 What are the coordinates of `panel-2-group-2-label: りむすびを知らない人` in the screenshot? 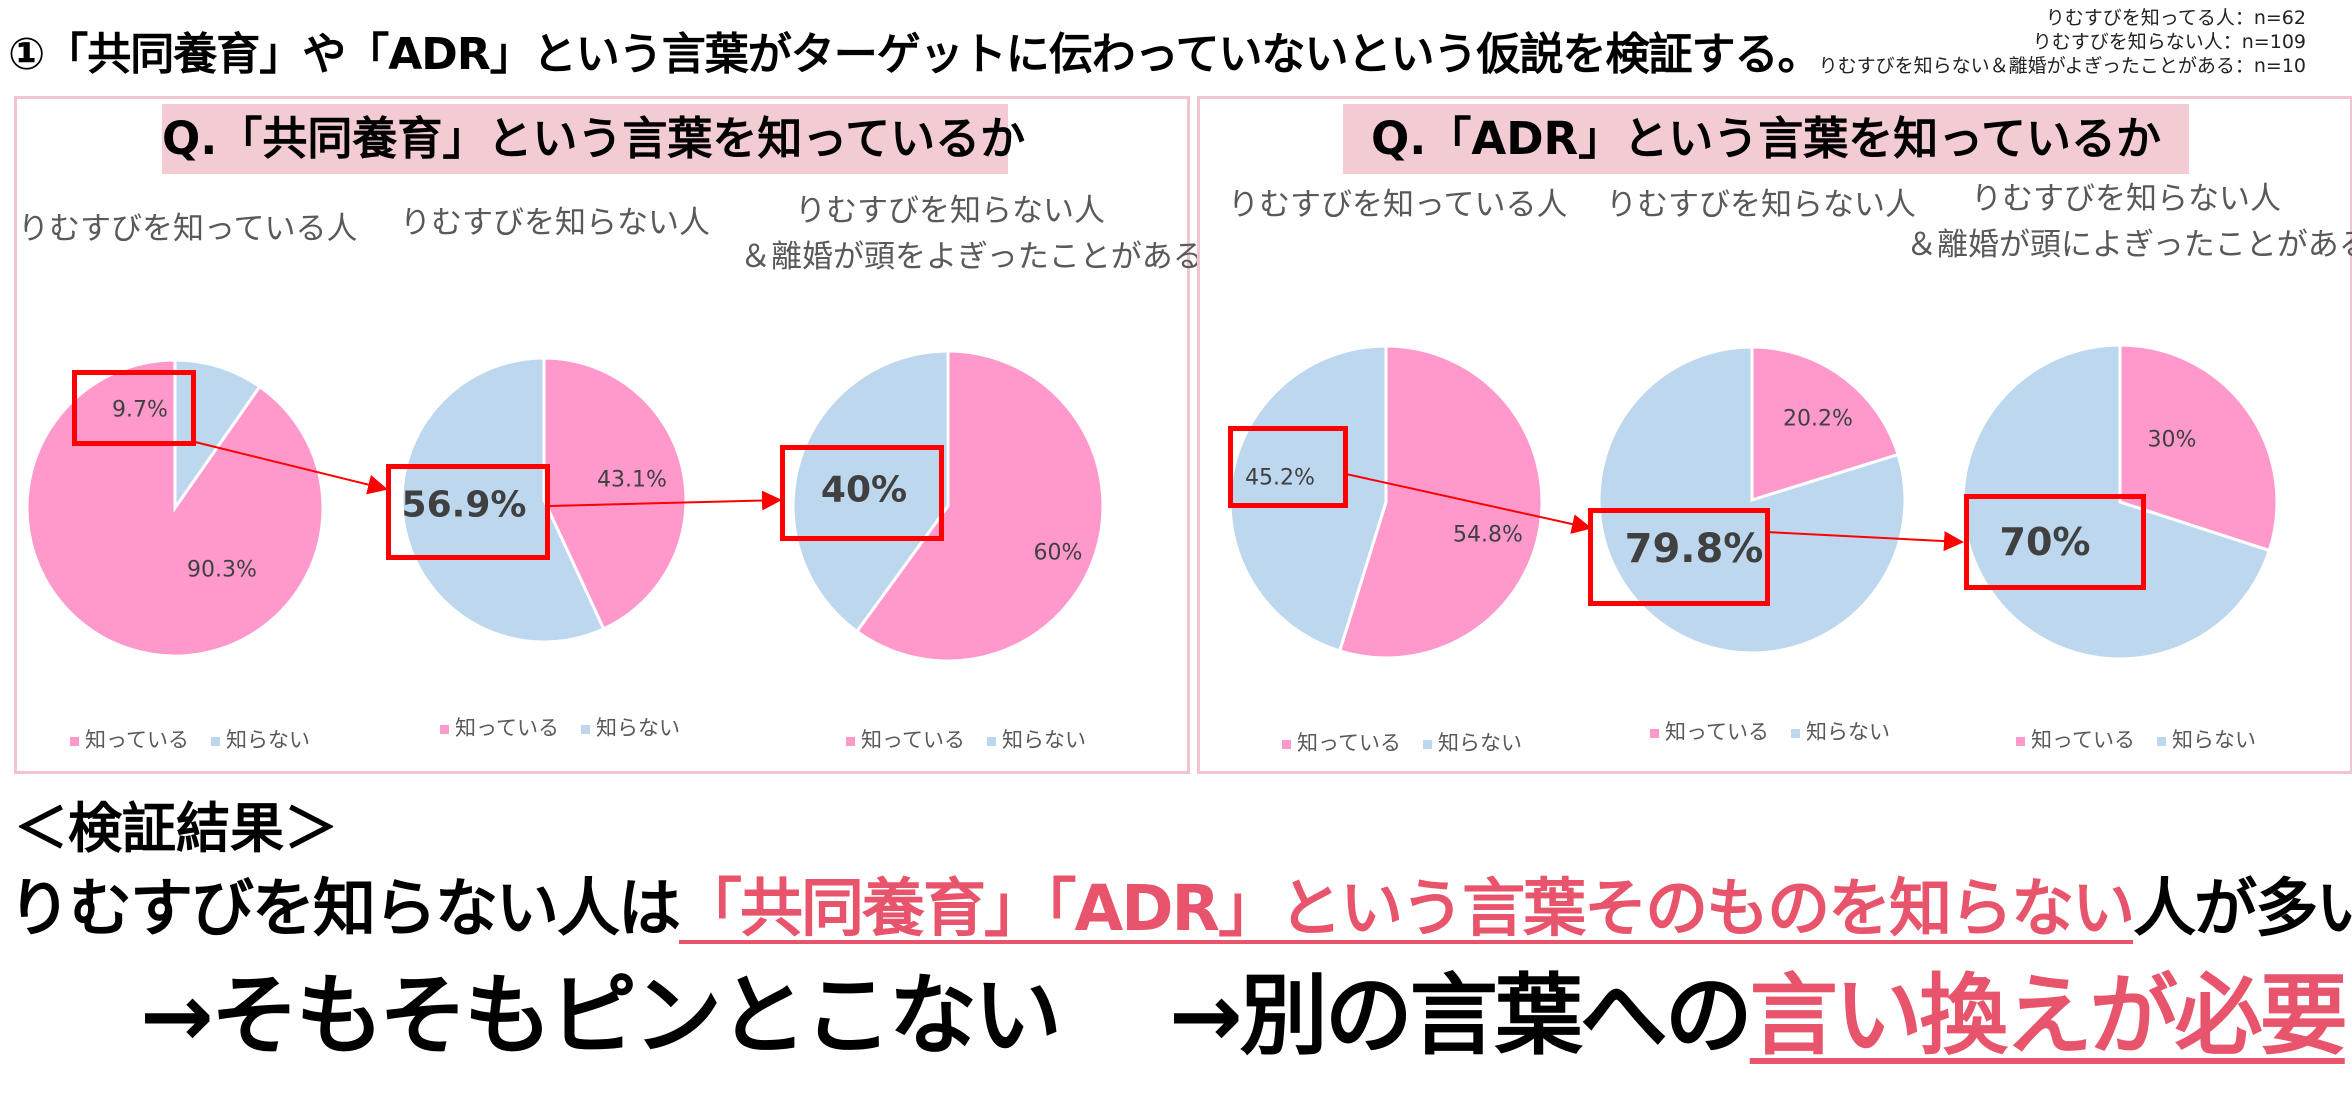 It's located at (1761, 205).